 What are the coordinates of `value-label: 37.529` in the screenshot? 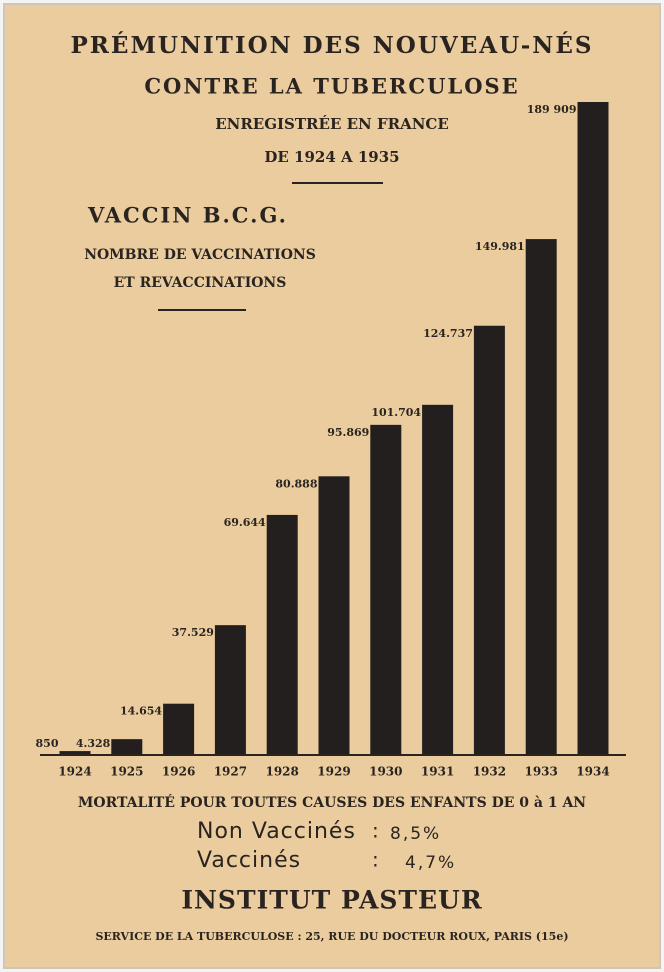 It's located at (193, 632).